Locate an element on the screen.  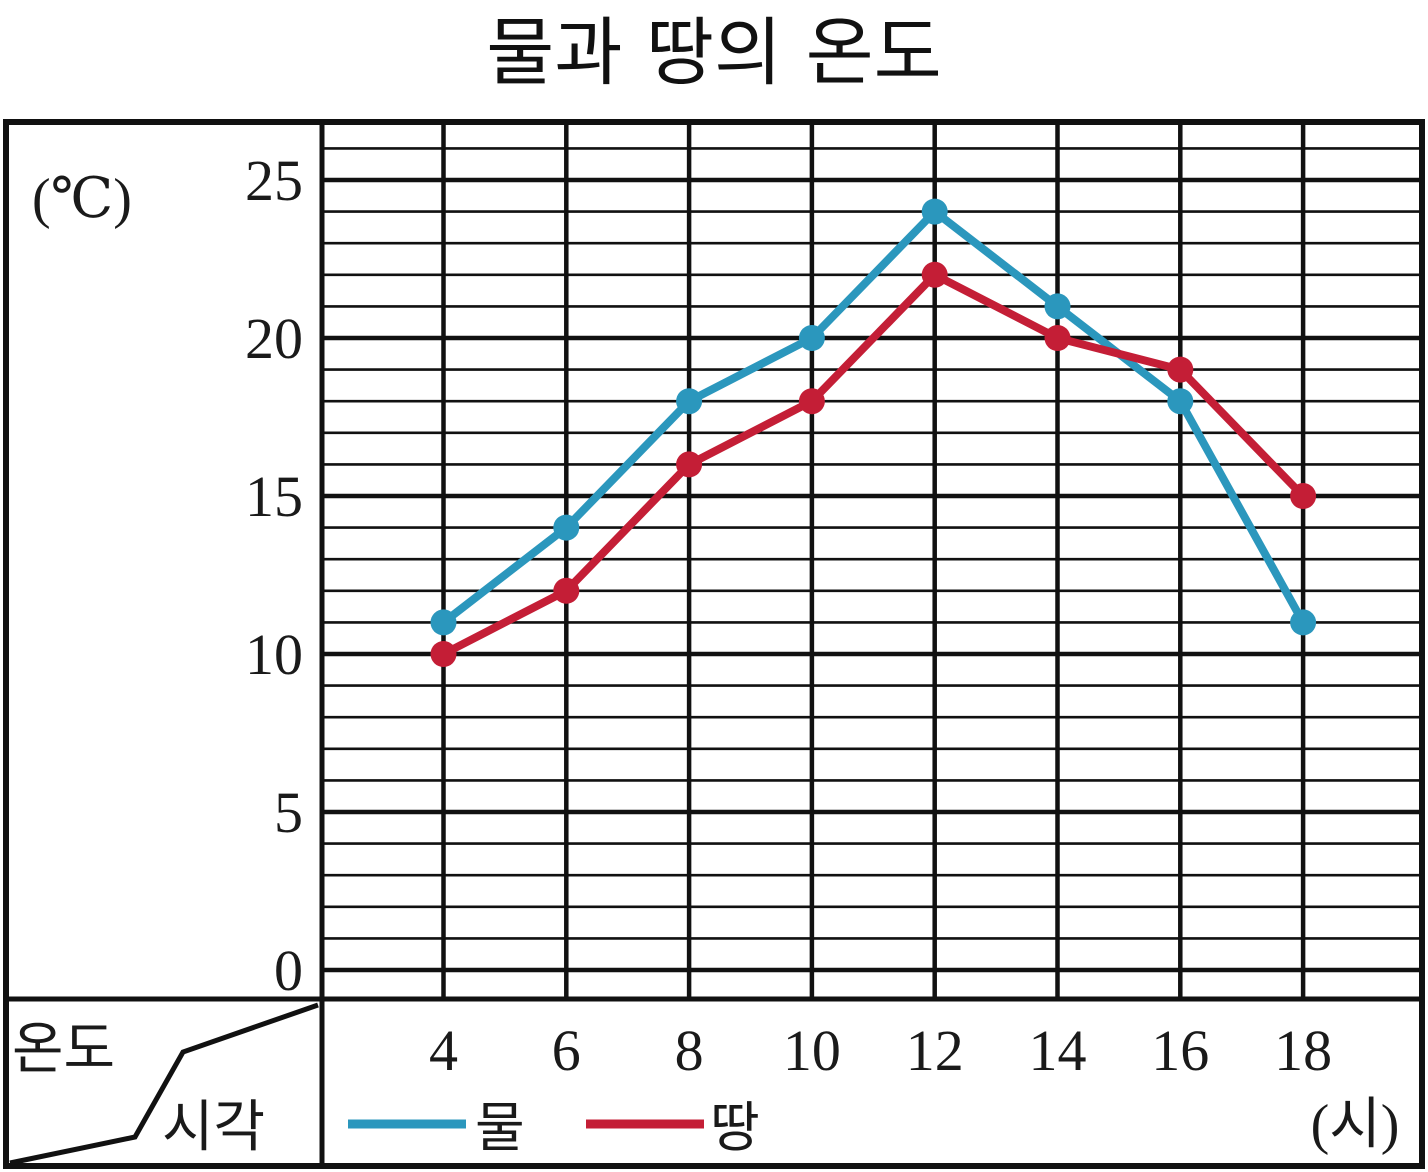
legend-item: 땅 is located at coordinates (673, 1127).